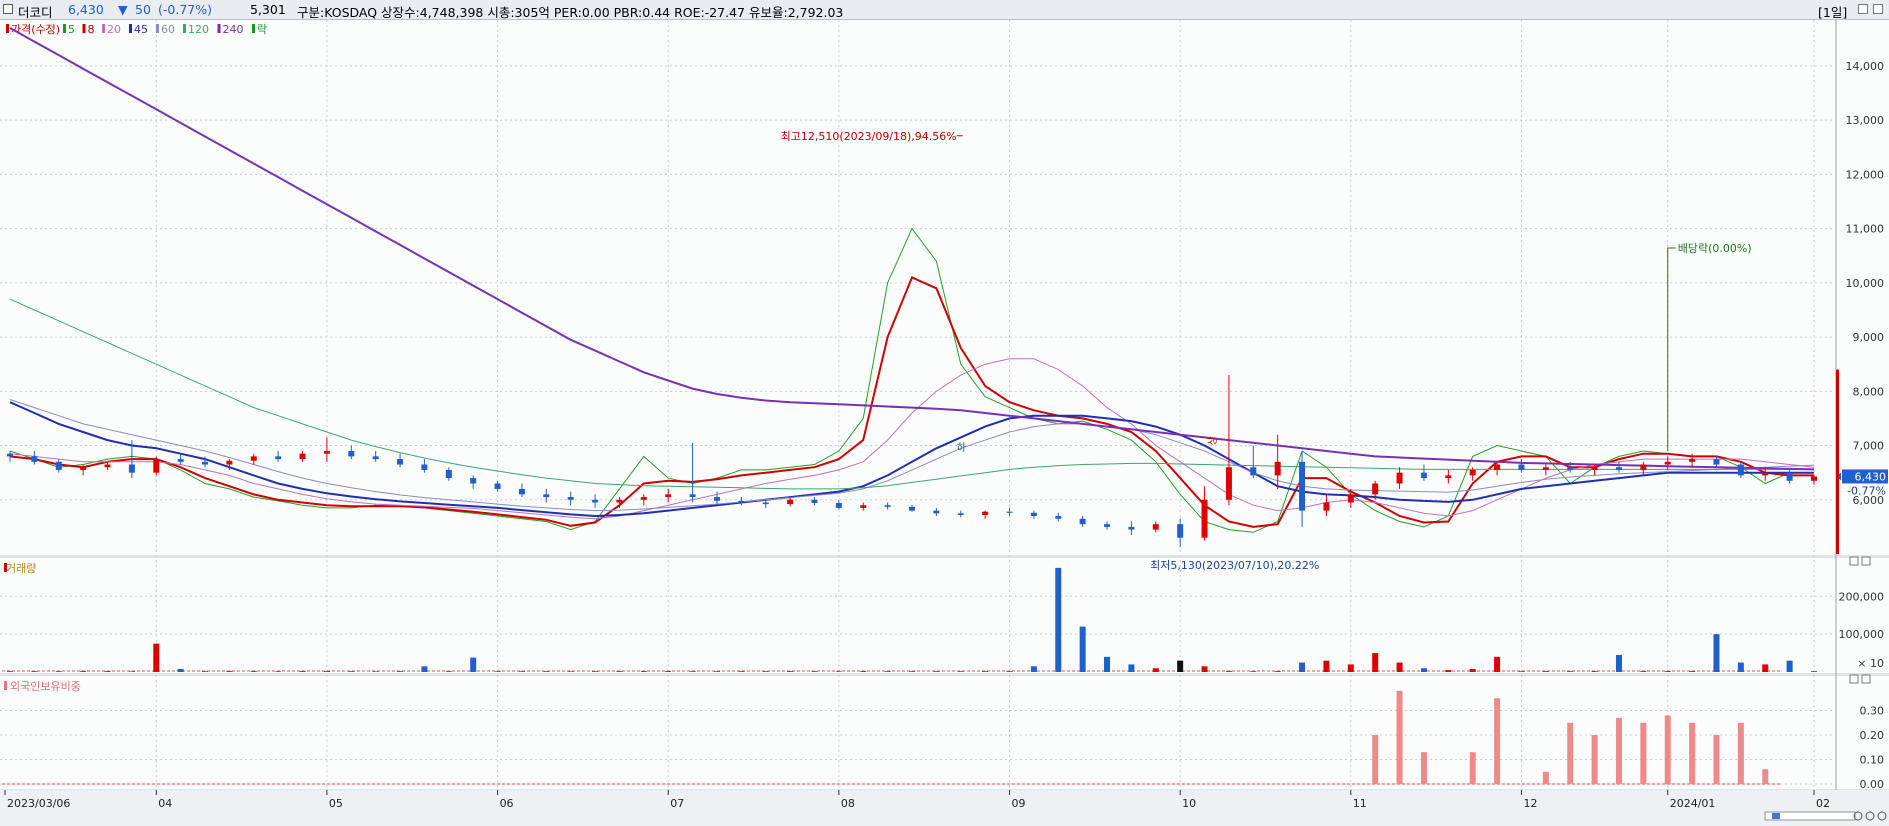 The width and height of the screenshot is (1889, 826). What do you see at coordinates (1869, 500) in the screenshot?
I see `price-tick-label: 6,000` at bounding box center [1869, 500].